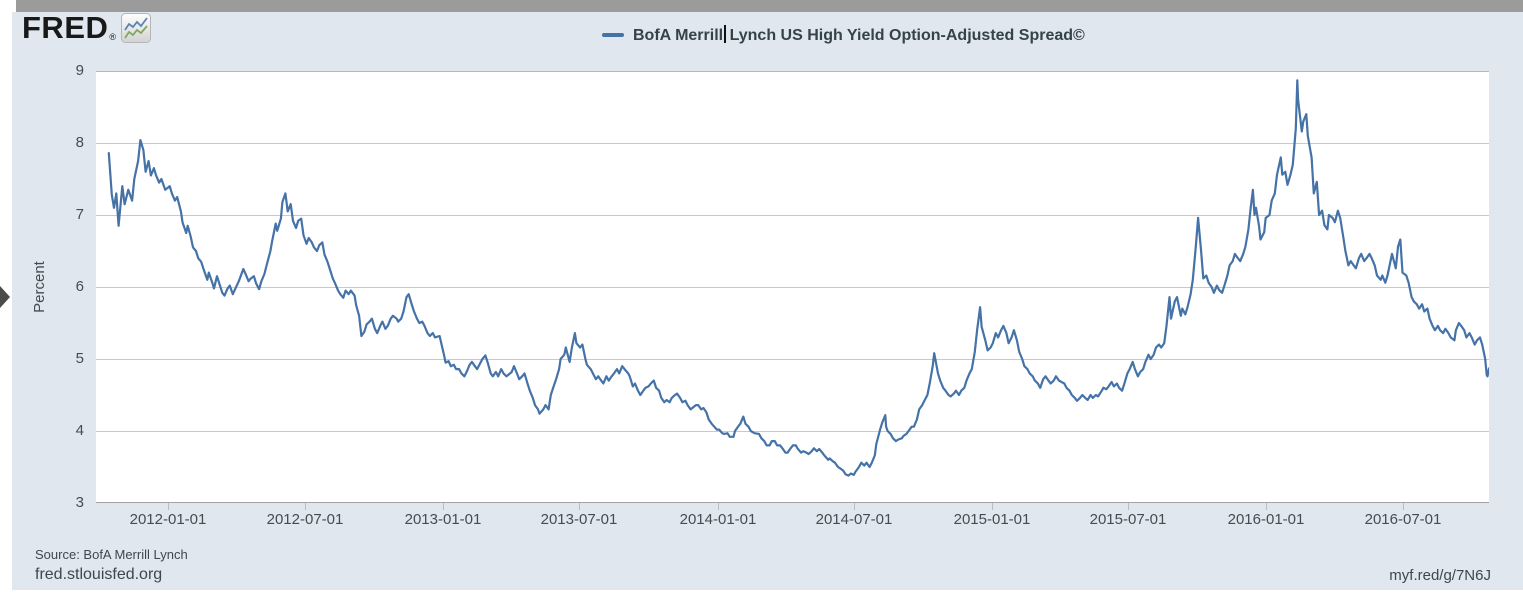 The height and width of the screenshot is (602, 1523). I want to click on x-tick-label-2013-01-01: 2013-01-01, so click(443, 519).